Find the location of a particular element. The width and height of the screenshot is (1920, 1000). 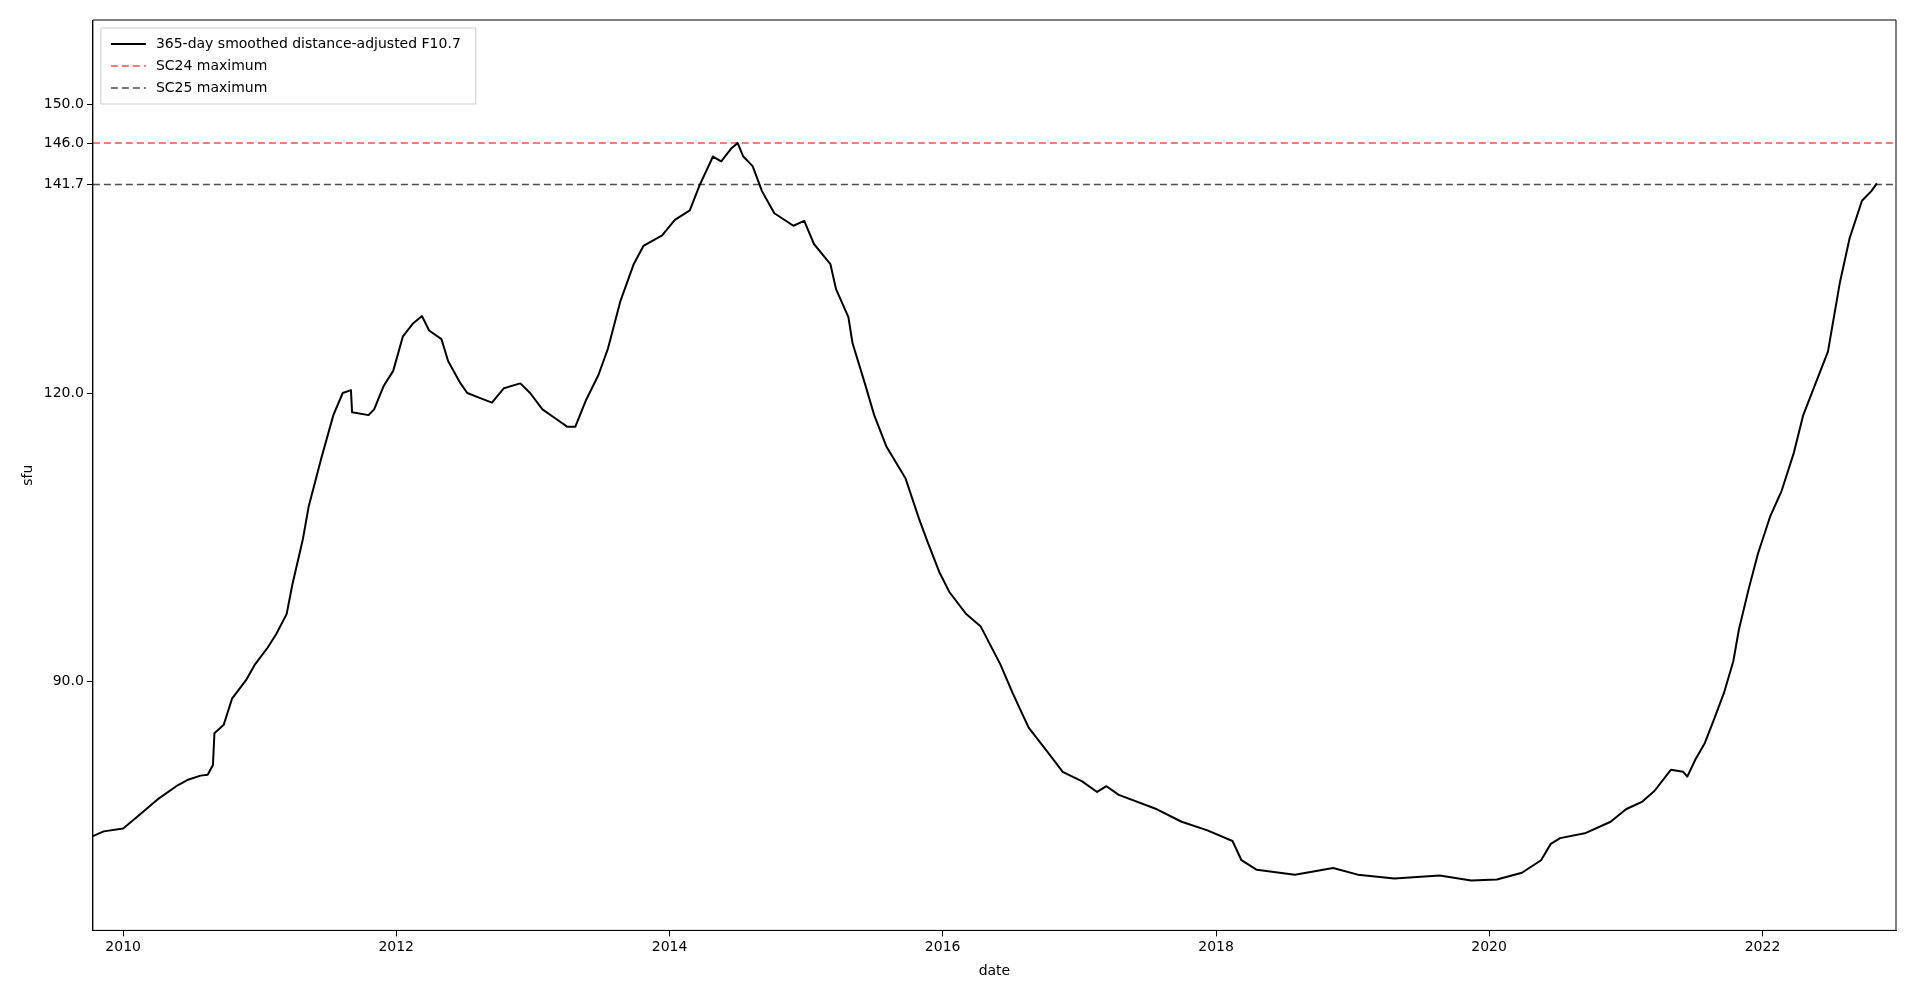

x-tick-label: 2012 is located at coordinates (396, 946).